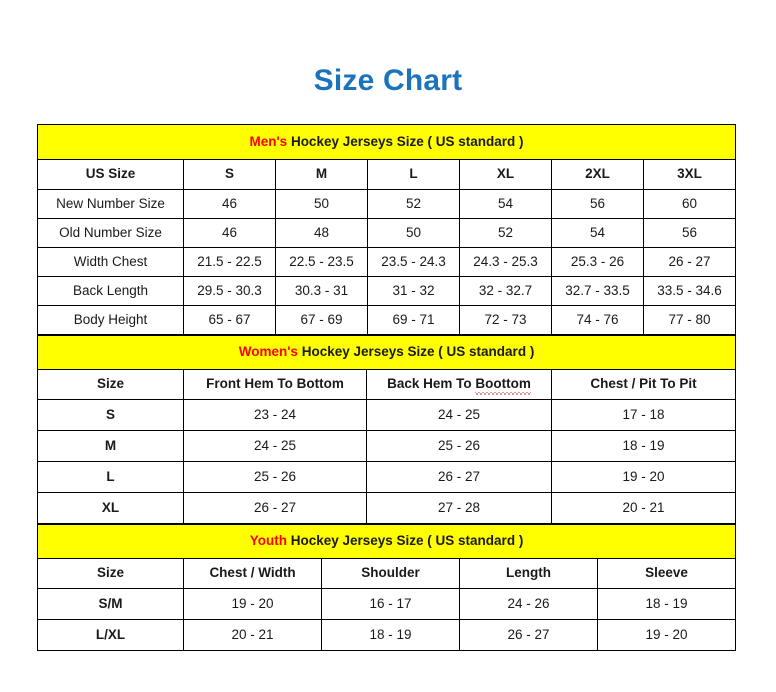  I want to click on mens-cell-2-5: 26 - 27, so click(689, 262).